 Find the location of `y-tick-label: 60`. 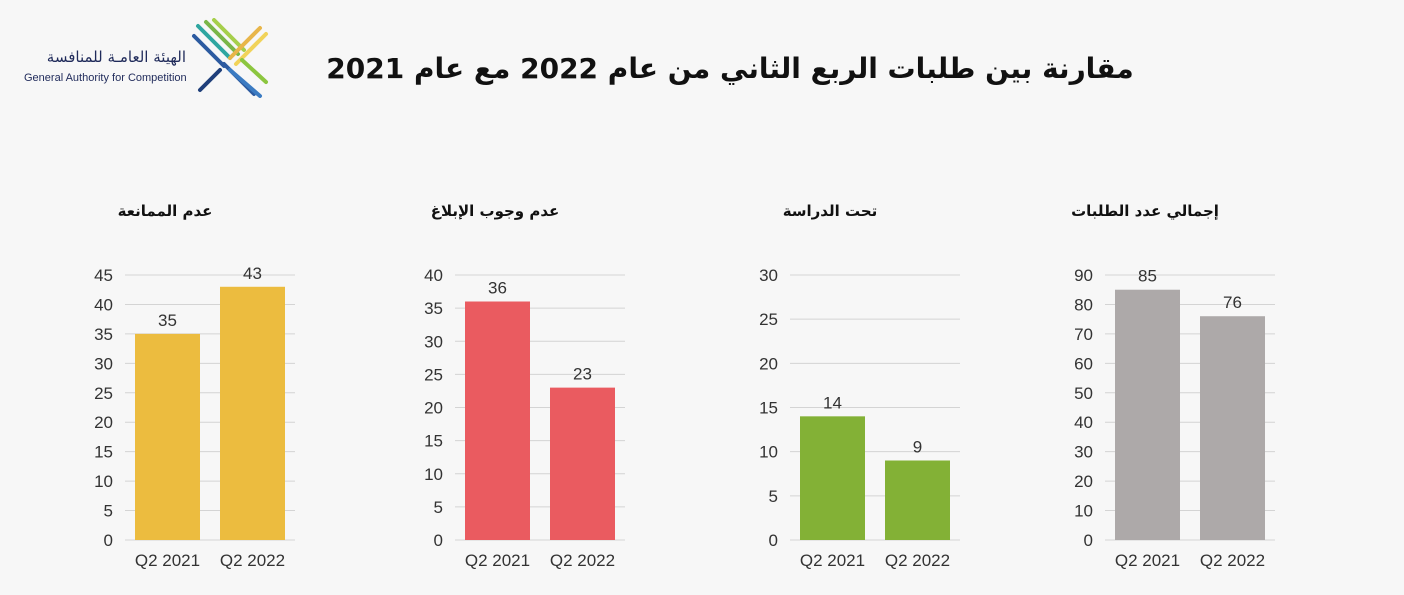

y-tick-label: 60 is located at coordinates (1083, 363).